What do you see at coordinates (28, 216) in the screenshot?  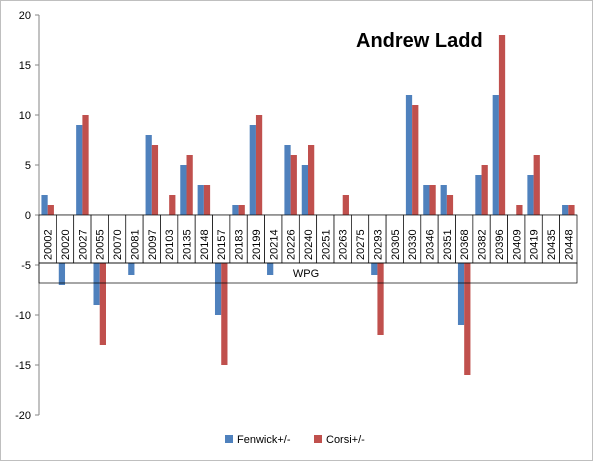 I see `y-tick-label: 0` at bounding box center [28, 216].